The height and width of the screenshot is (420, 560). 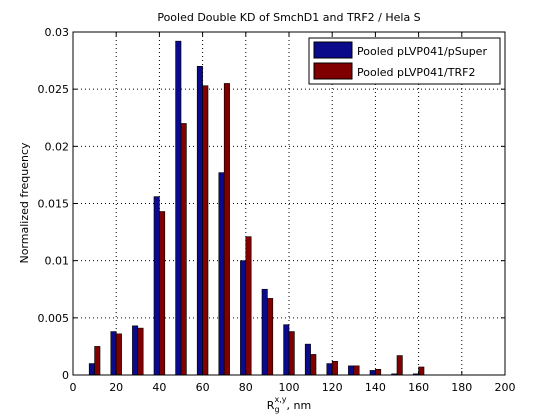 I want to click on x-tick-label: 40, so click(x=159, y=387).